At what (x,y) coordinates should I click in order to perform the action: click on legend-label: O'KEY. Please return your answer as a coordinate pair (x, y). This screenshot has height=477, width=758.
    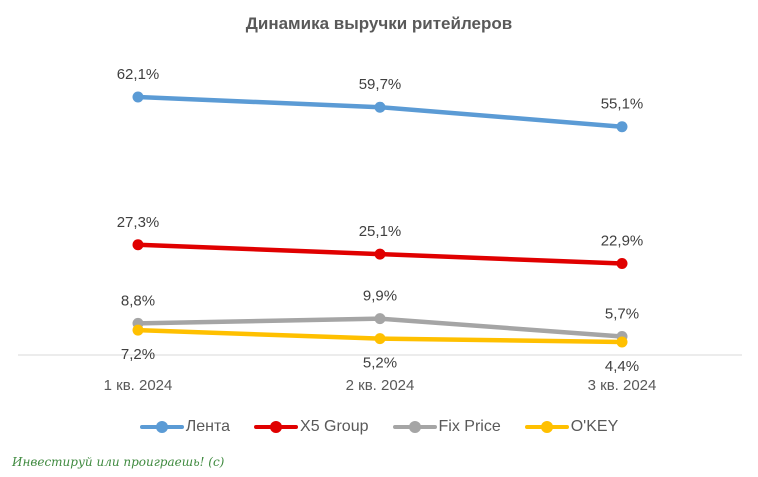
    Looking at the image, I should click on (594, 426).